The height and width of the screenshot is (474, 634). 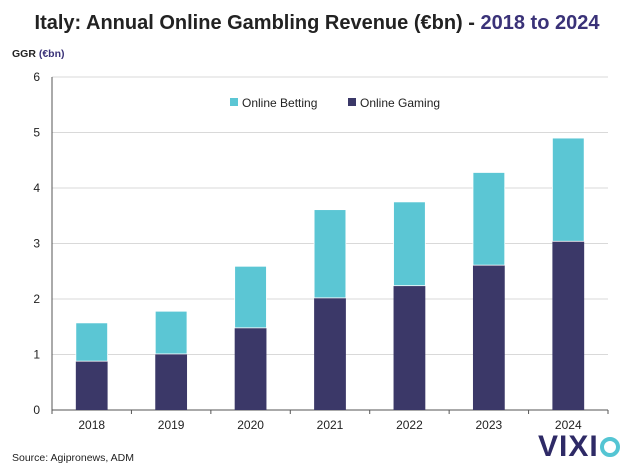 What do you see at coordinates (234, 102) in the screenshot?
I see `legend-online-betting-swatch` at bounding box center [234, 102].